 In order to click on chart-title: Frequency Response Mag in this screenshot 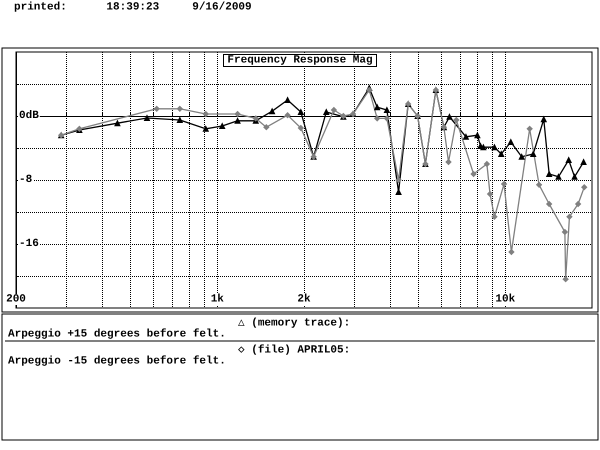, I will do `click(300, 60)`.